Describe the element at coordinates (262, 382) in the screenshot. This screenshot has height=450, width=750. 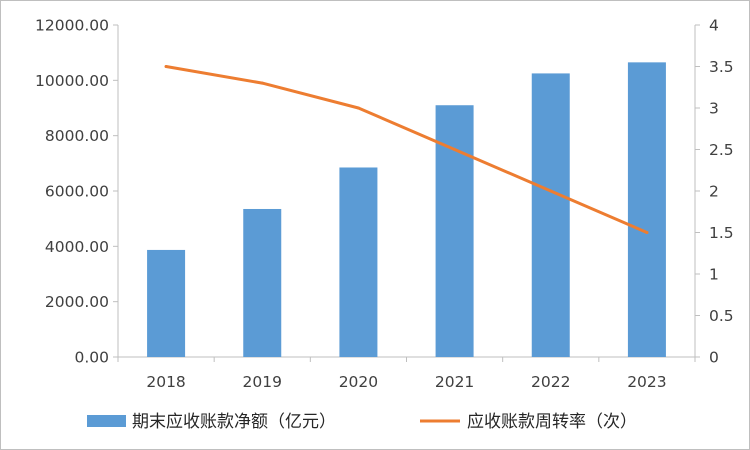
I see `x-tick-label: 2019` at that location.